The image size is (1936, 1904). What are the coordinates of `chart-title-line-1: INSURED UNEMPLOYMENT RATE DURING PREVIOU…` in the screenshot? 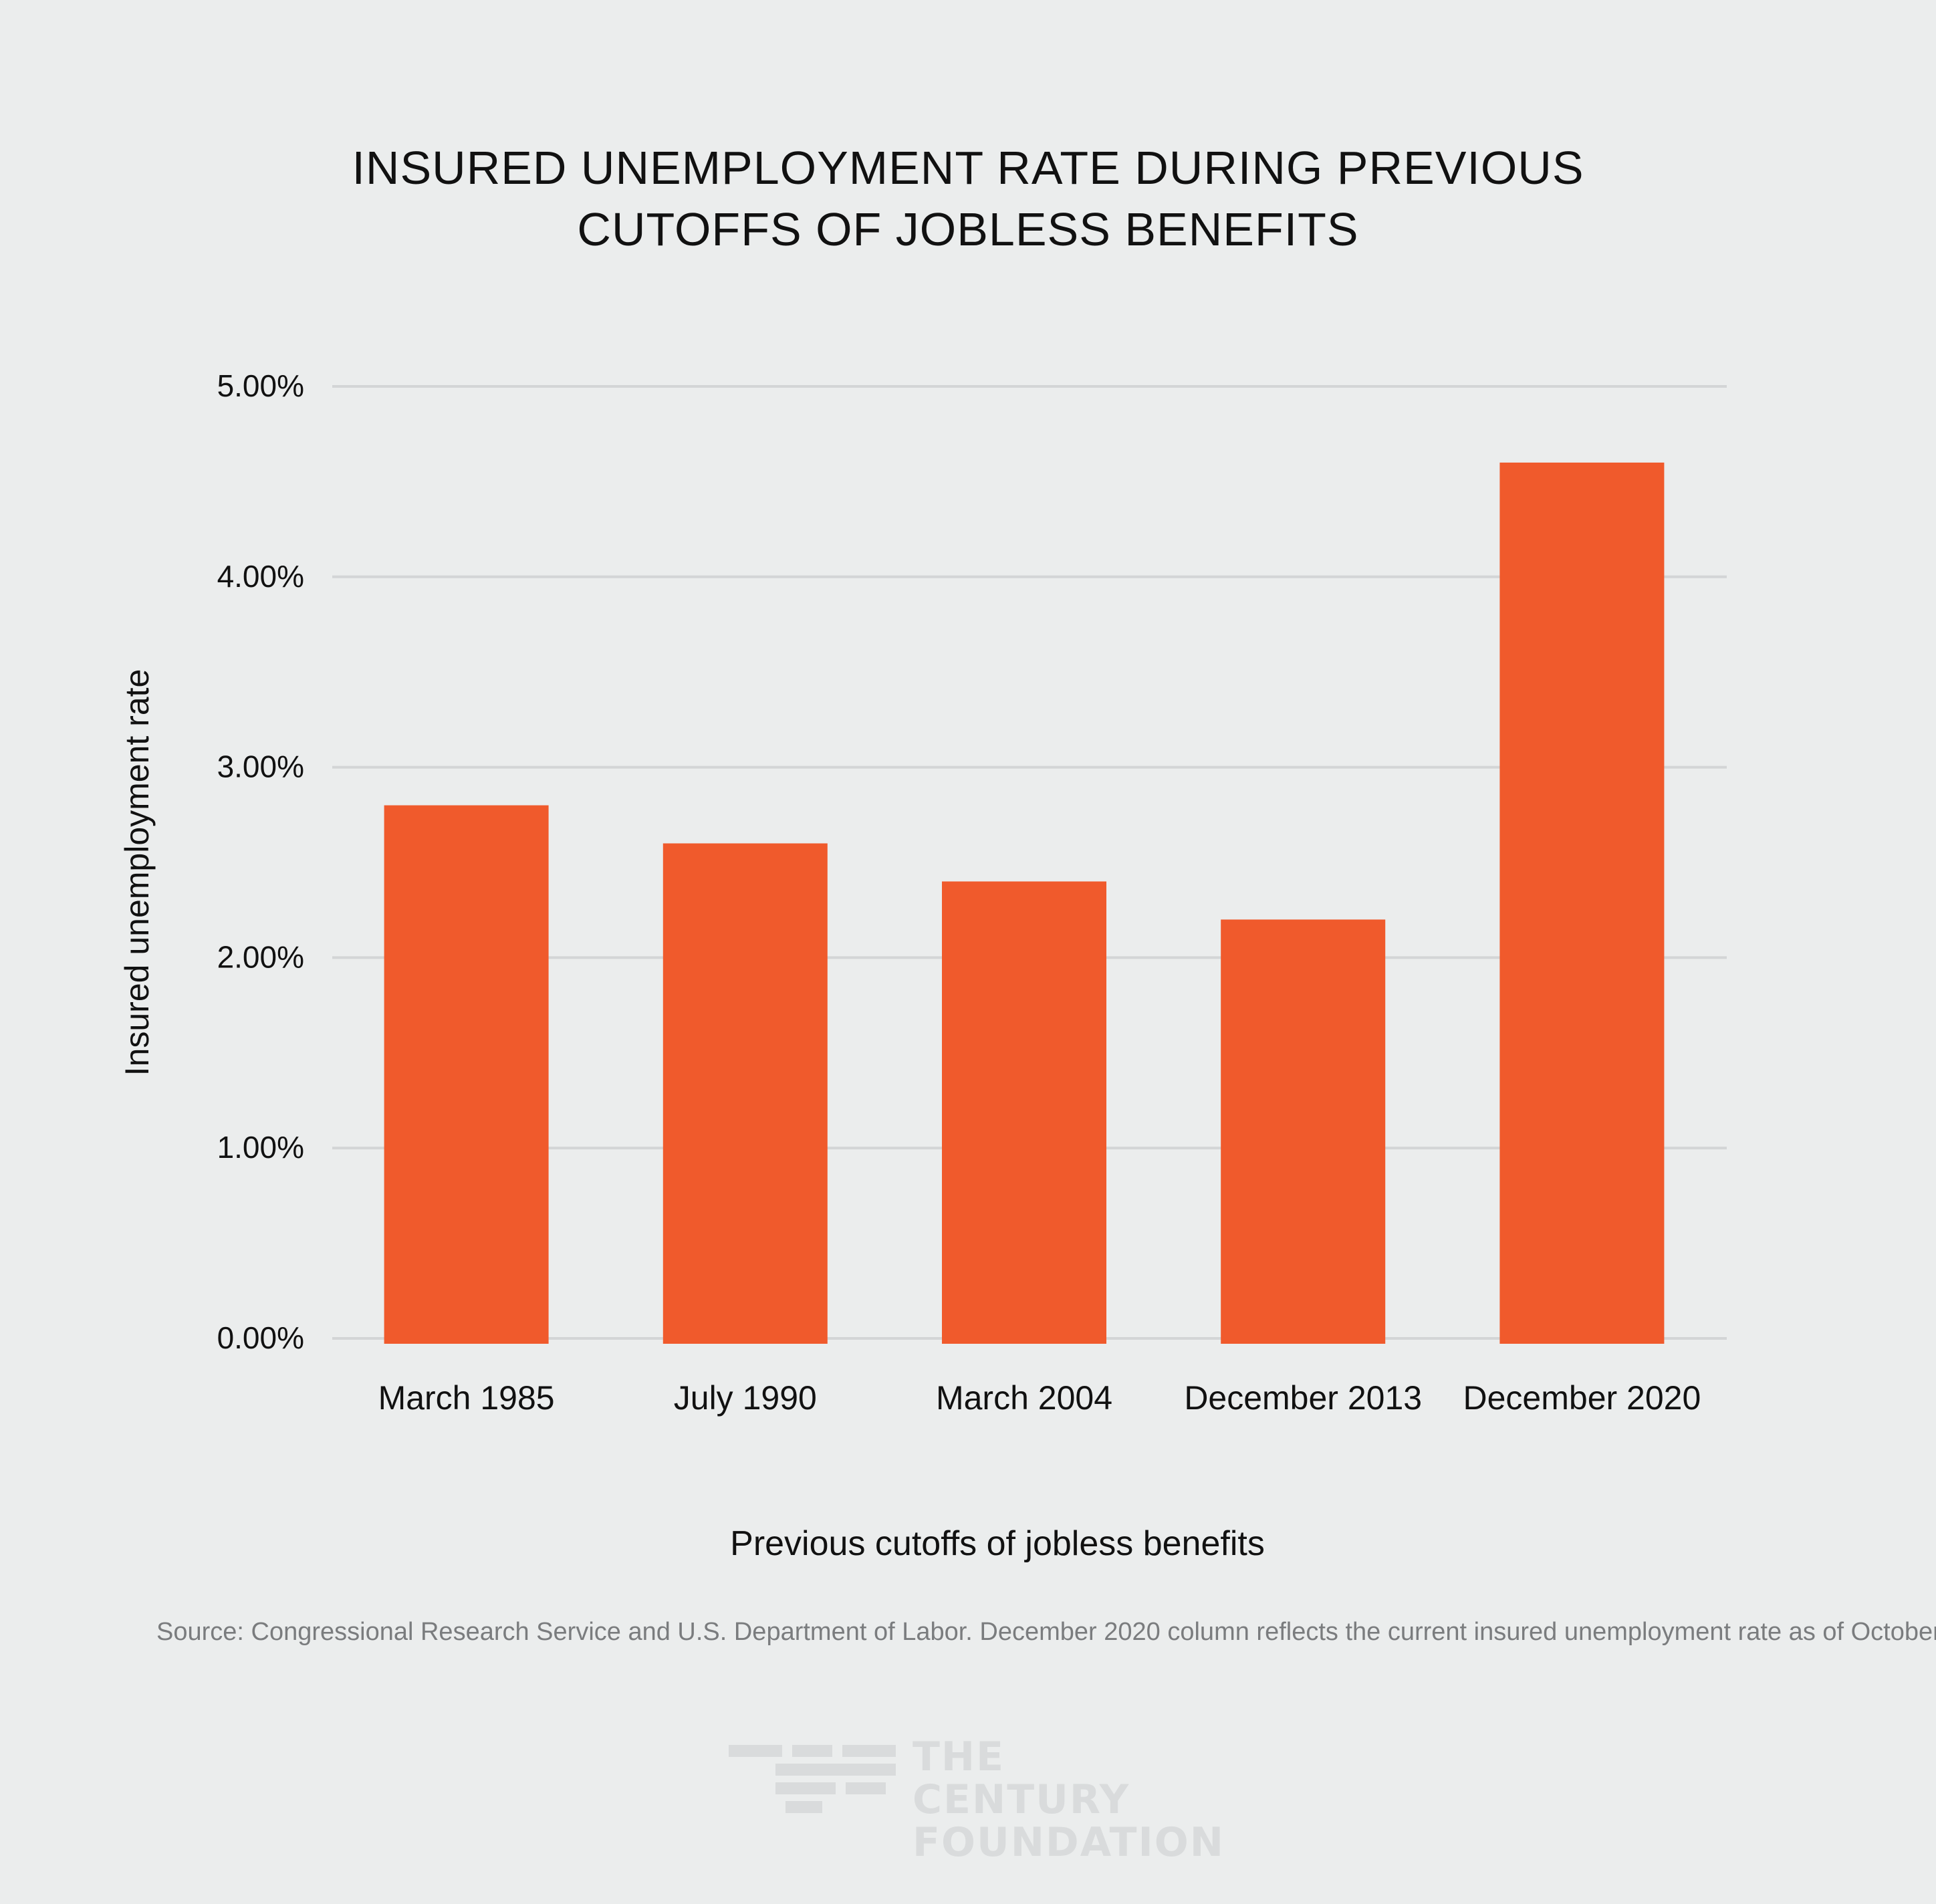 It's located at (968, 168).